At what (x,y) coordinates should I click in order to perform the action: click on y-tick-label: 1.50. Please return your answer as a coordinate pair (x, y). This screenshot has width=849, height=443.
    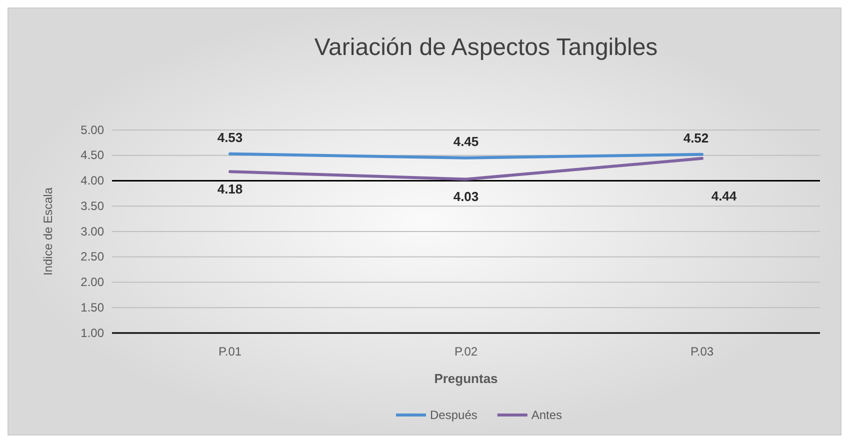
    Looking at the image, I should click on (92, 307).